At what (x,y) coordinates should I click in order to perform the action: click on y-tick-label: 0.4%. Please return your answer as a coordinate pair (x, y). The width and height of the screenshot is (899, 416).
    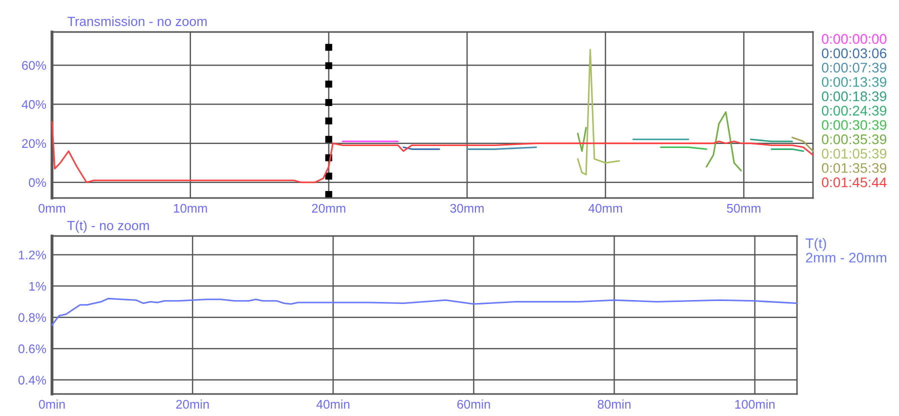
    Looking at the image, I should click on (32, 380).